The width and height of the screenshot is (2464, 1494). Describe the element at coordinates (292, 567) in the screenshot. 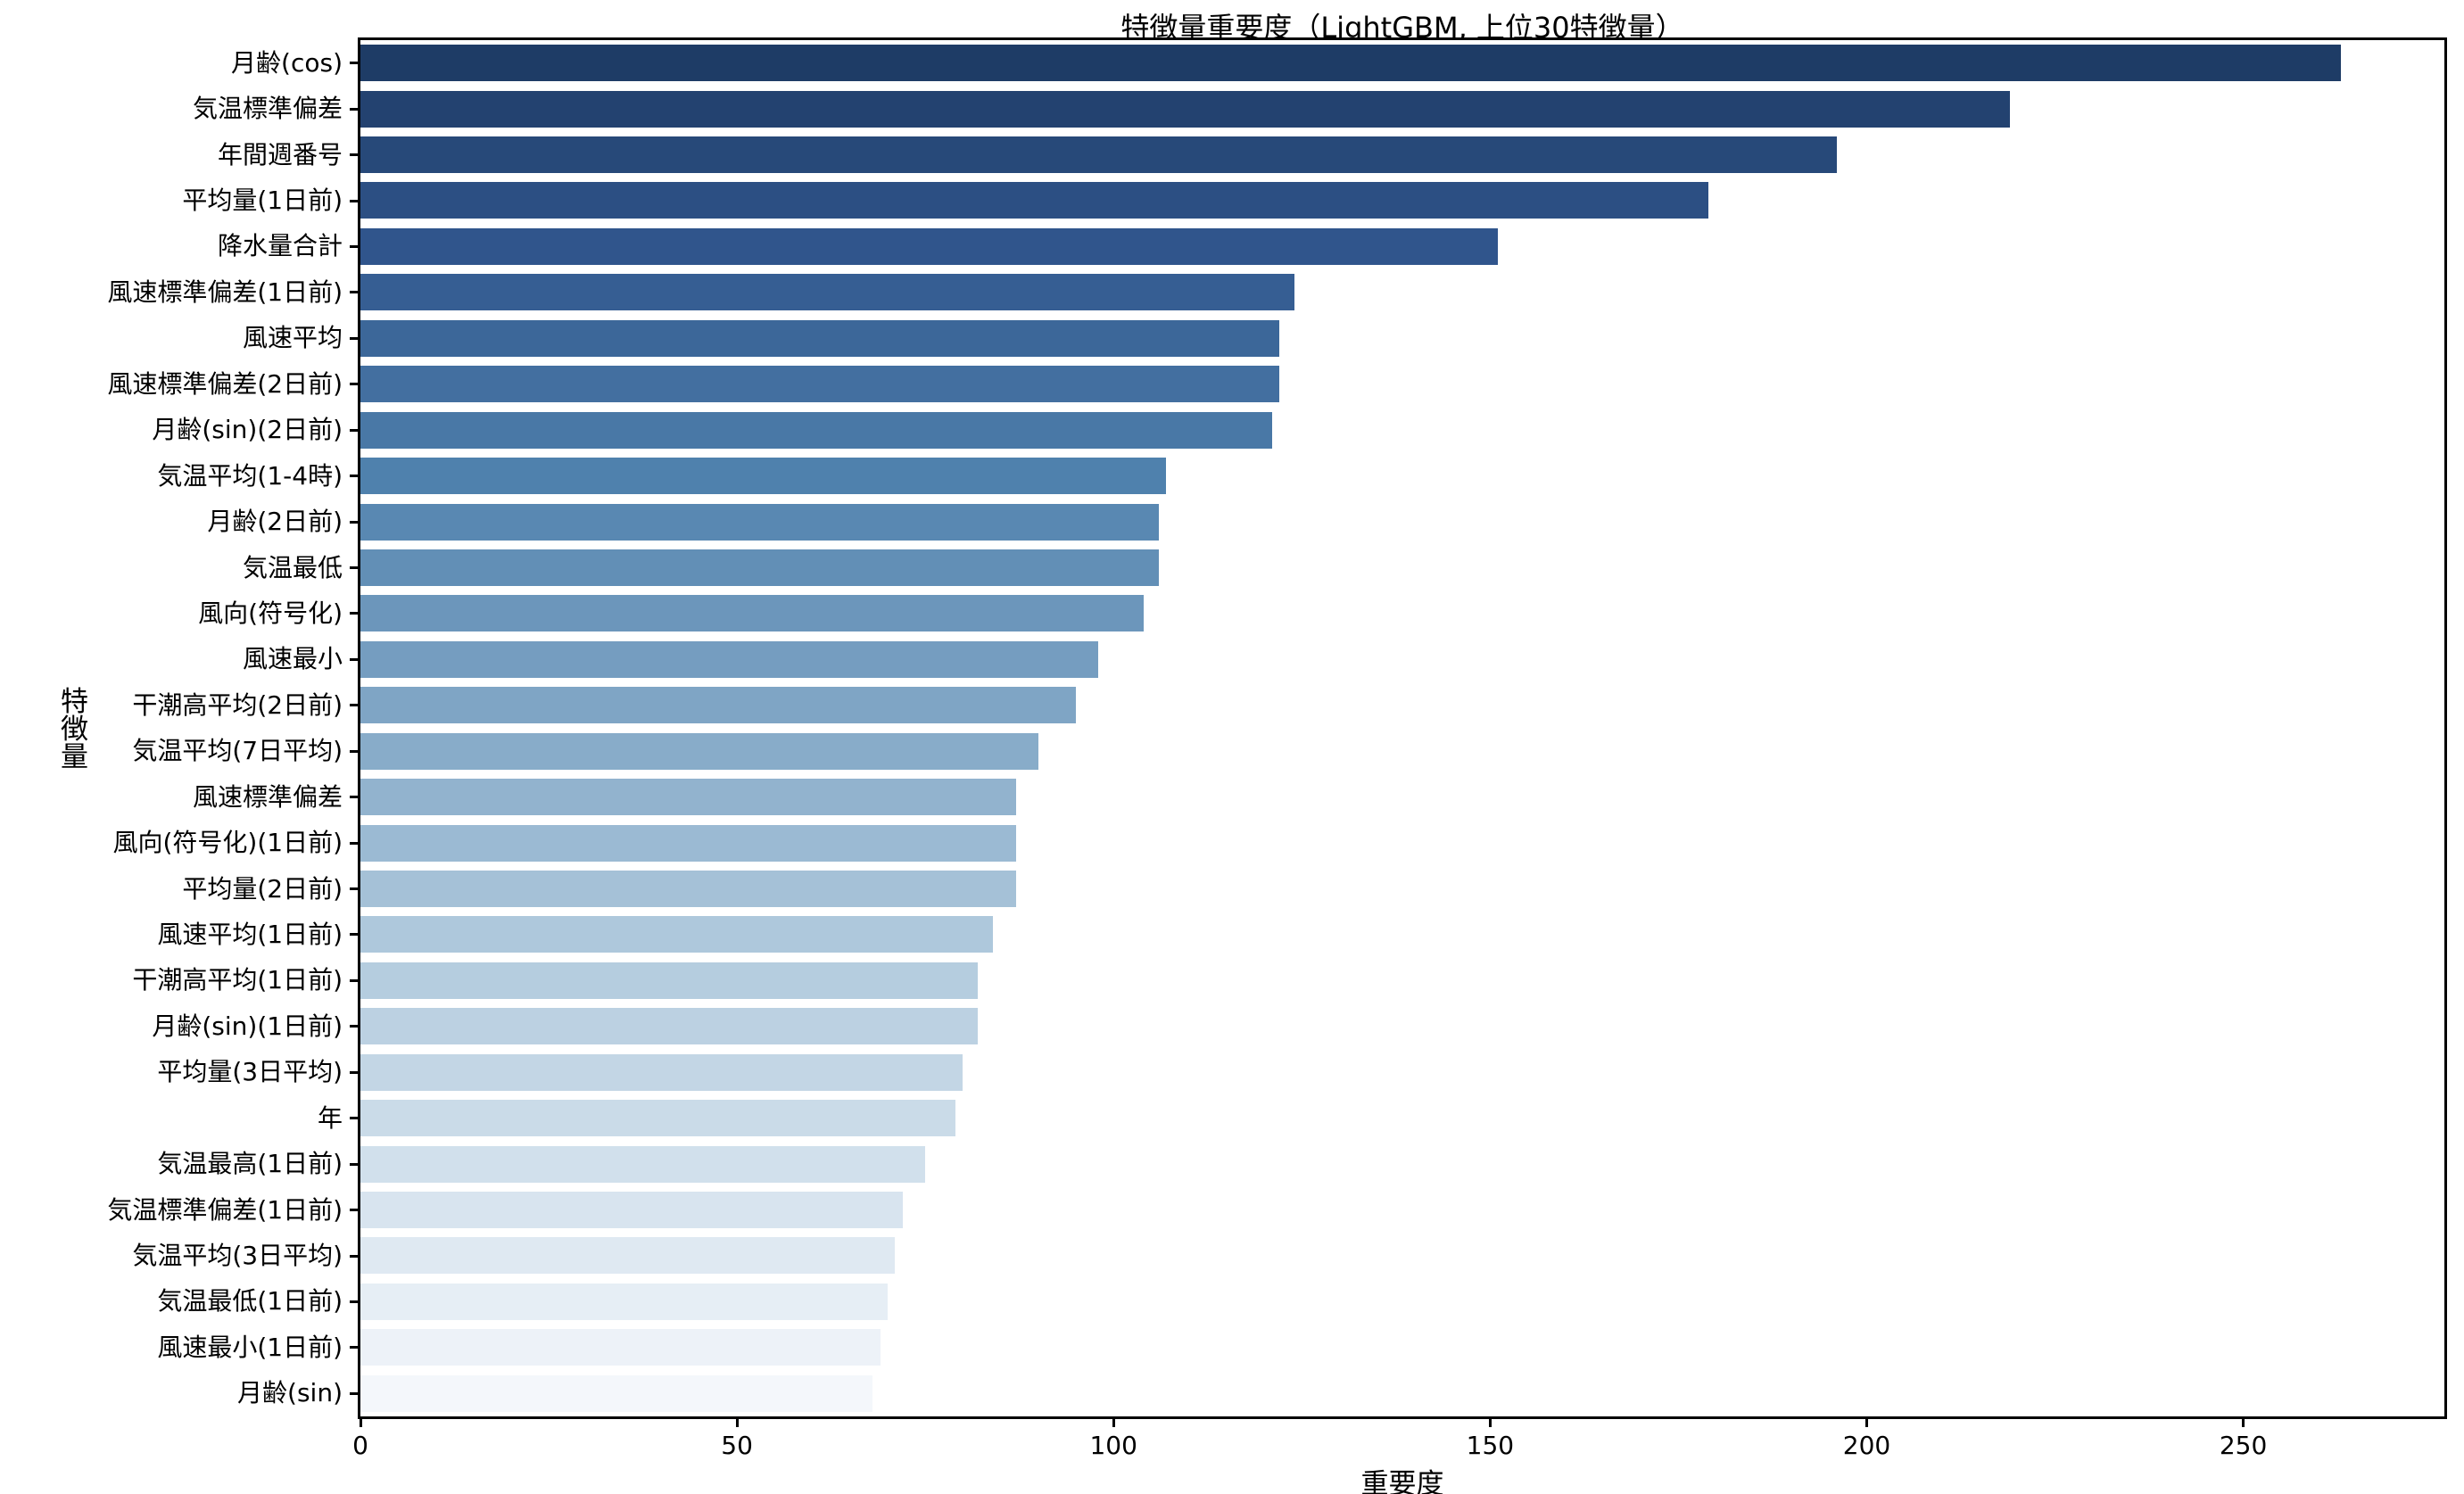

I see `y-tick-label: 気温最低` at that location.